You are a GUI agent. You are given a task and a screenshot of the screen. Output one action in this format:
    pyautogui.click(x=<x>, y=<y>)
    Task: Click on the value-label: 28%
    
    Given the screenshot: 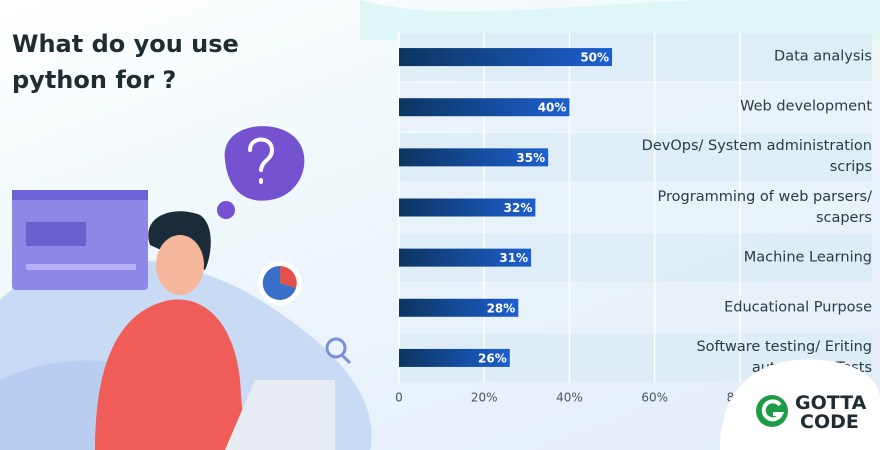 What is the action you would take?
    pyautogui.click(x=501, y=308)
    